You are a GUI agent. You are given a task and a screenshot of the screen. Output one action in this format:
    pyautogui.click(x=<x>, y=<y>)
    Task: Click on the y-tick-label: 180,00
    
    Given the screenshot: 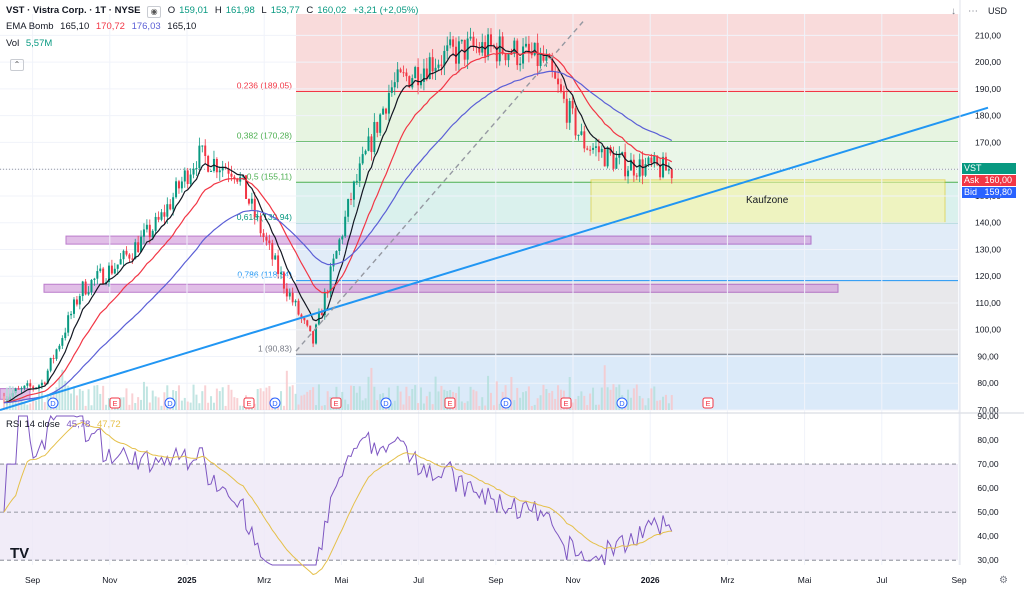 What is the action you would take?
    pyautogui.click(x=988, y=116)
    